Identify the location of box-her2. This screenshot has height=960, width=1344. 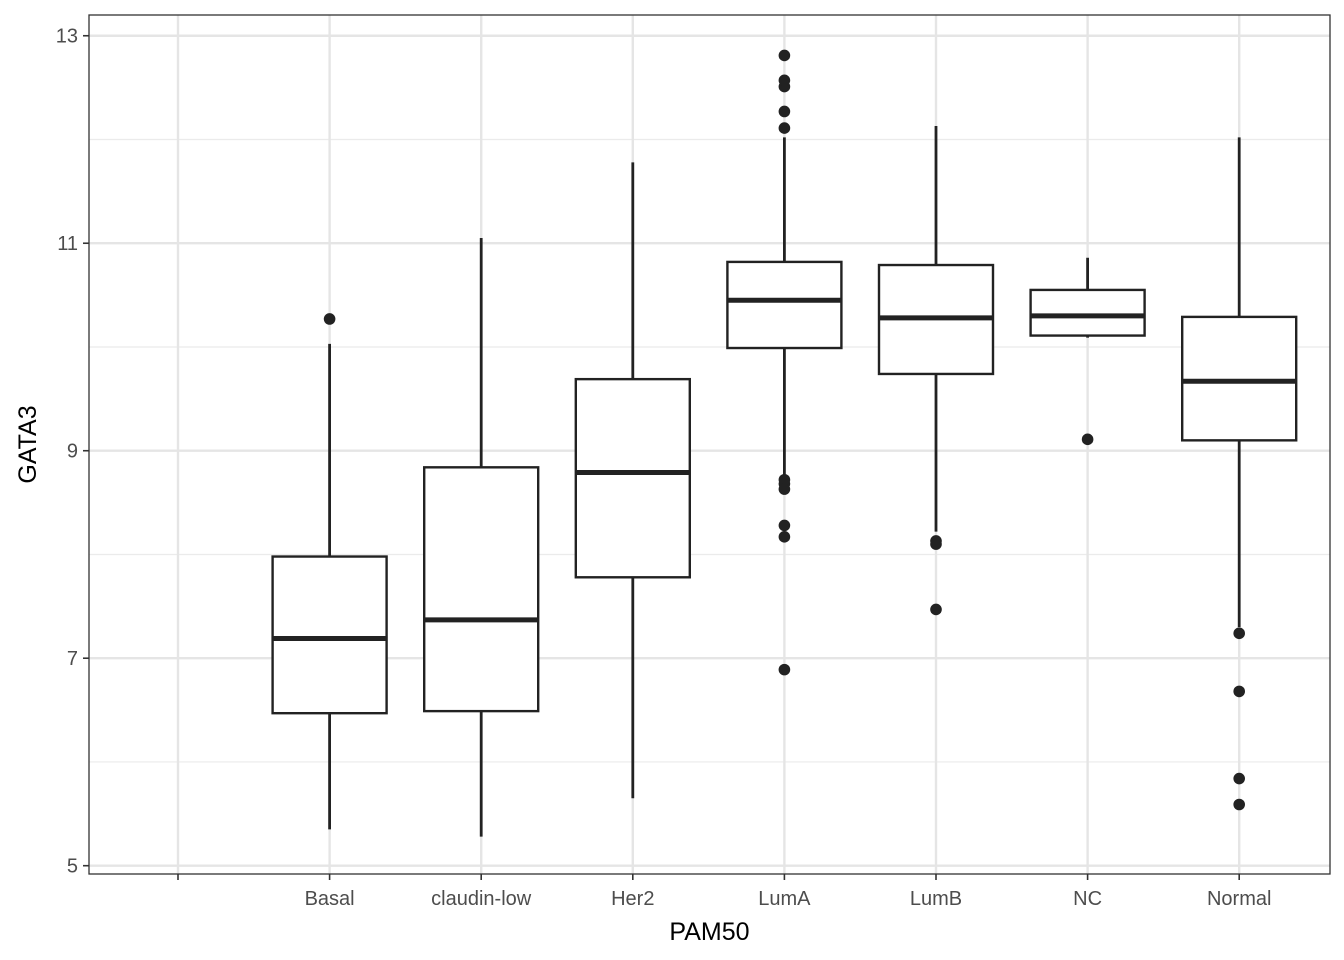
(632, 480).